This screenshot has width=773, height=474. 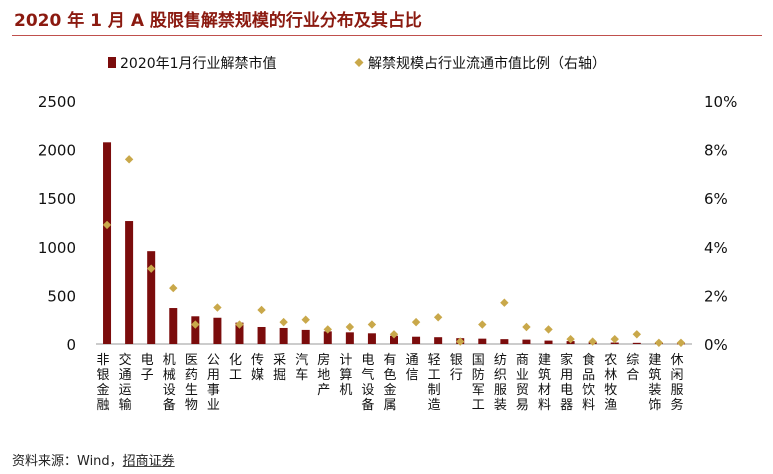 What do you see at coordinates (566, 382) in the screenshot?
I see `x-tick-label: 家用电器` at bounding box center [566, 382].